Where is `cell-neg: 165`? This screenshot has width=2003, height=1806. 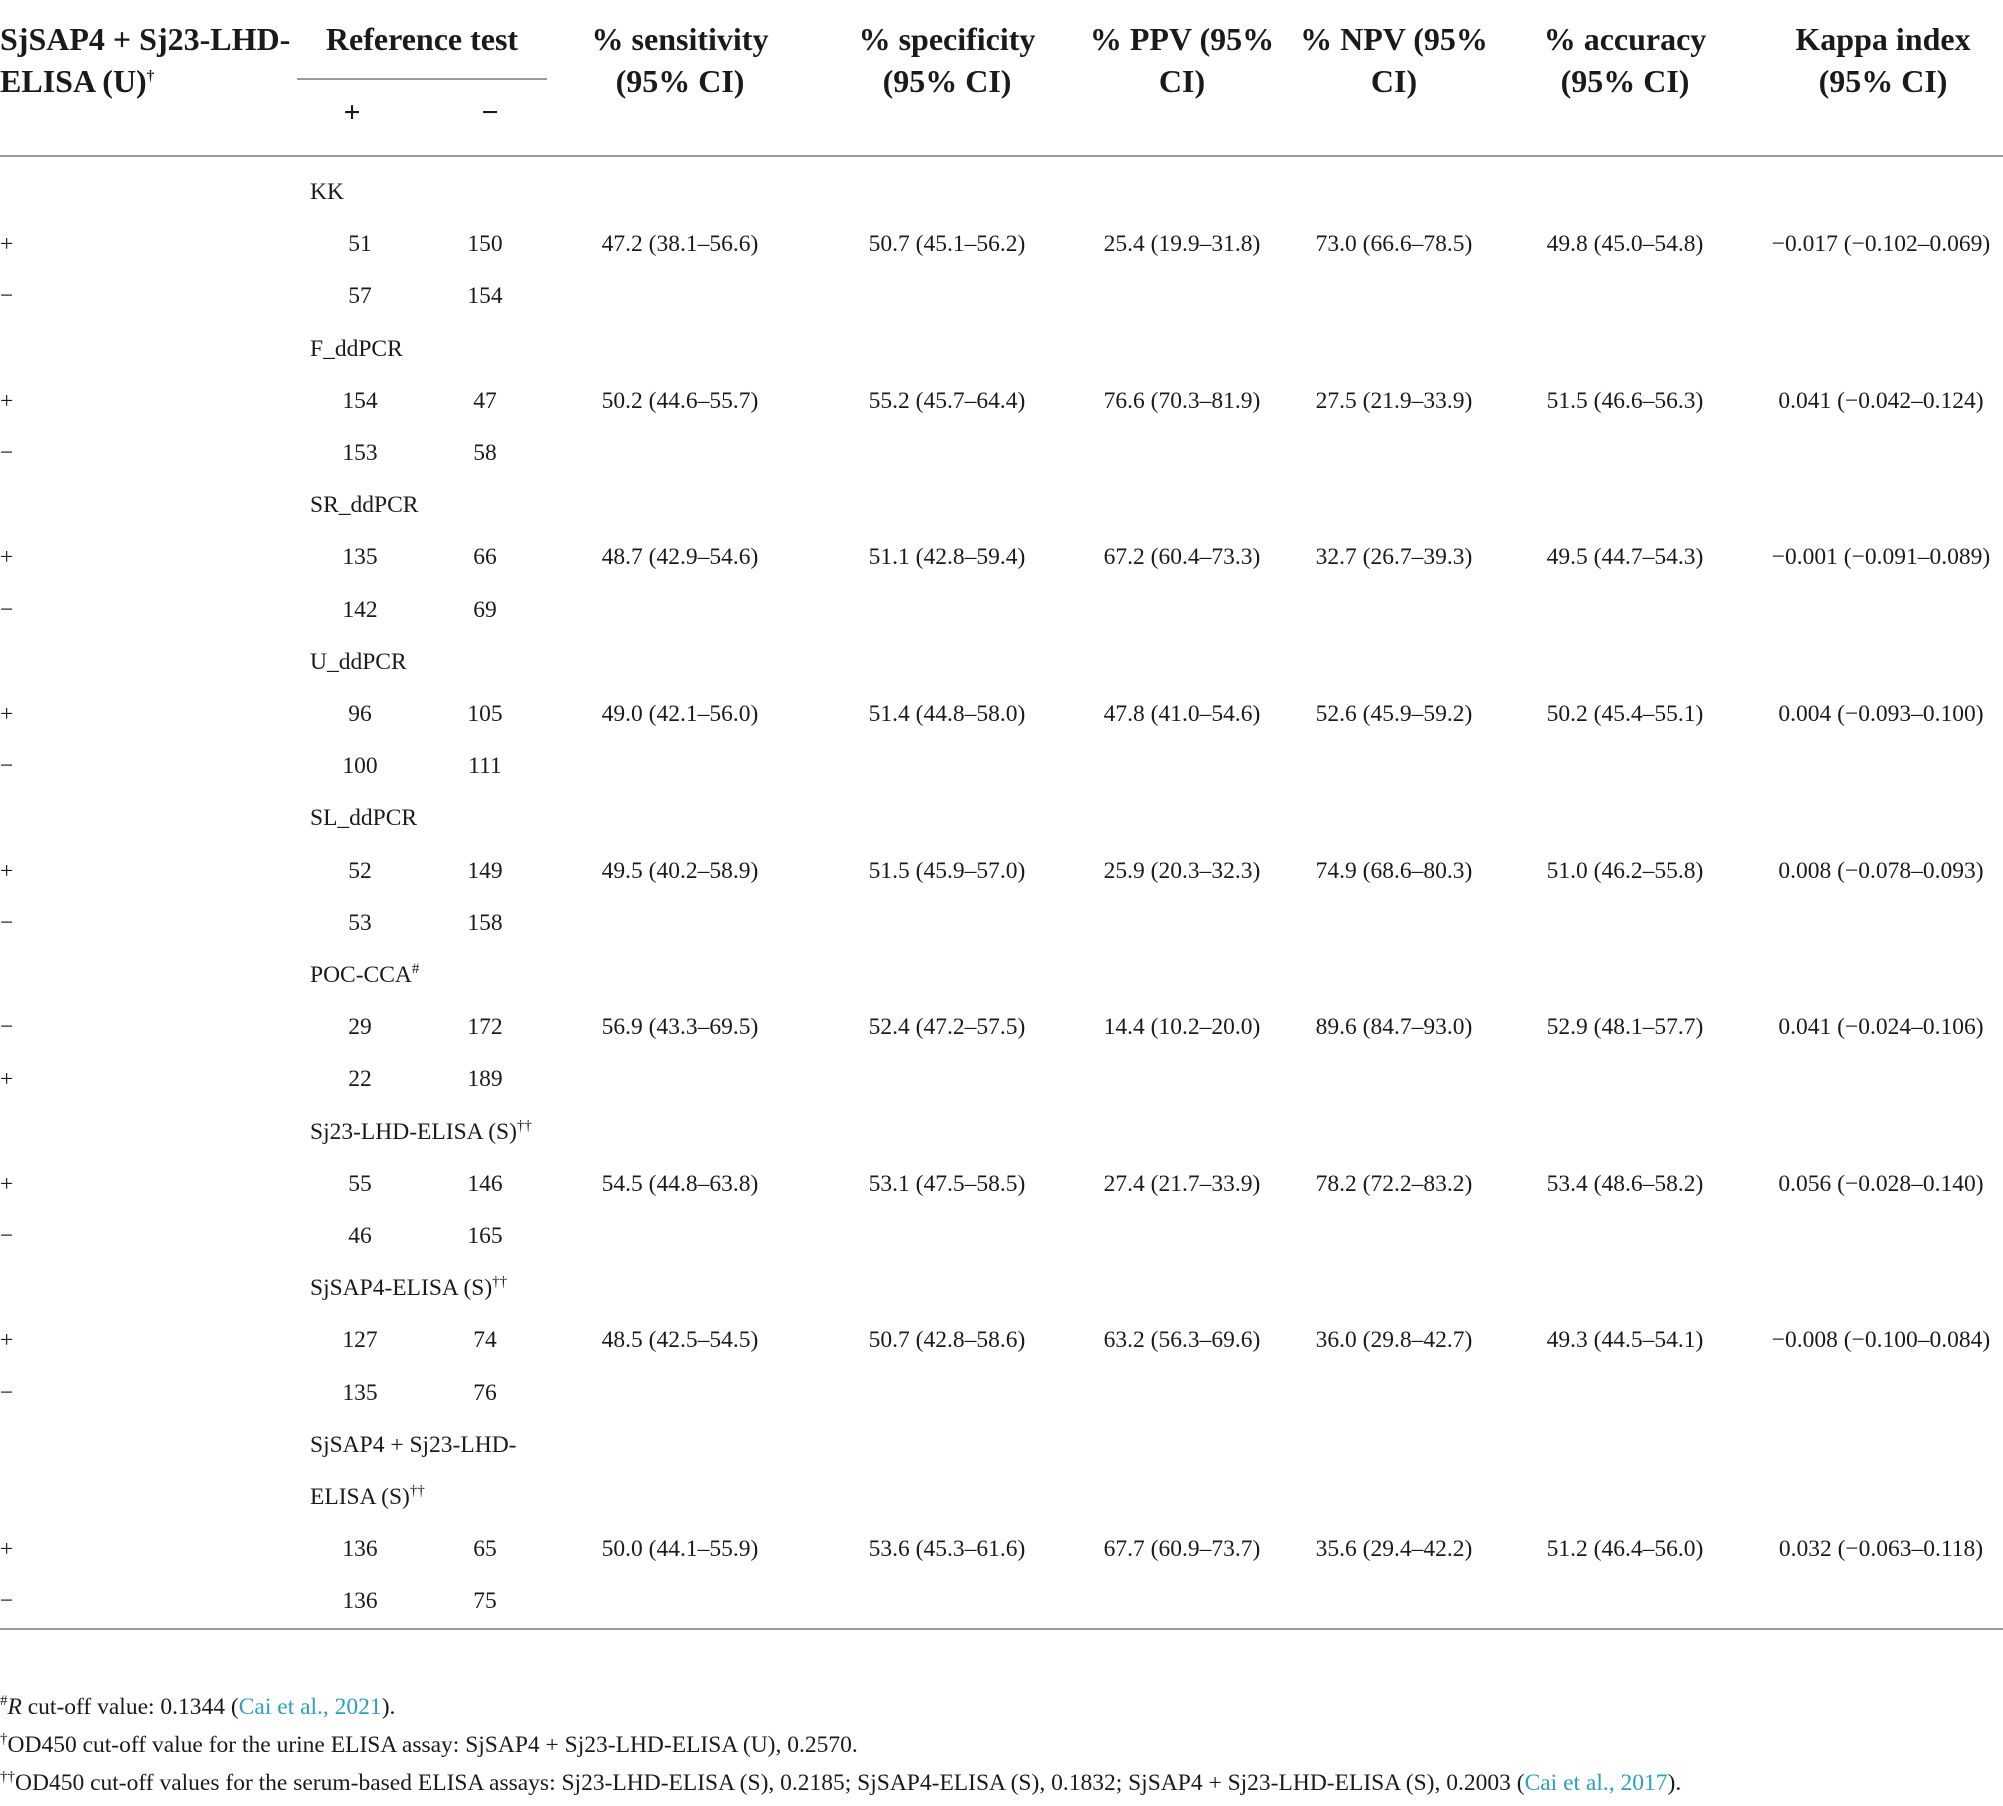
cell-neg: 165 is located at coordinates (485, 1236).